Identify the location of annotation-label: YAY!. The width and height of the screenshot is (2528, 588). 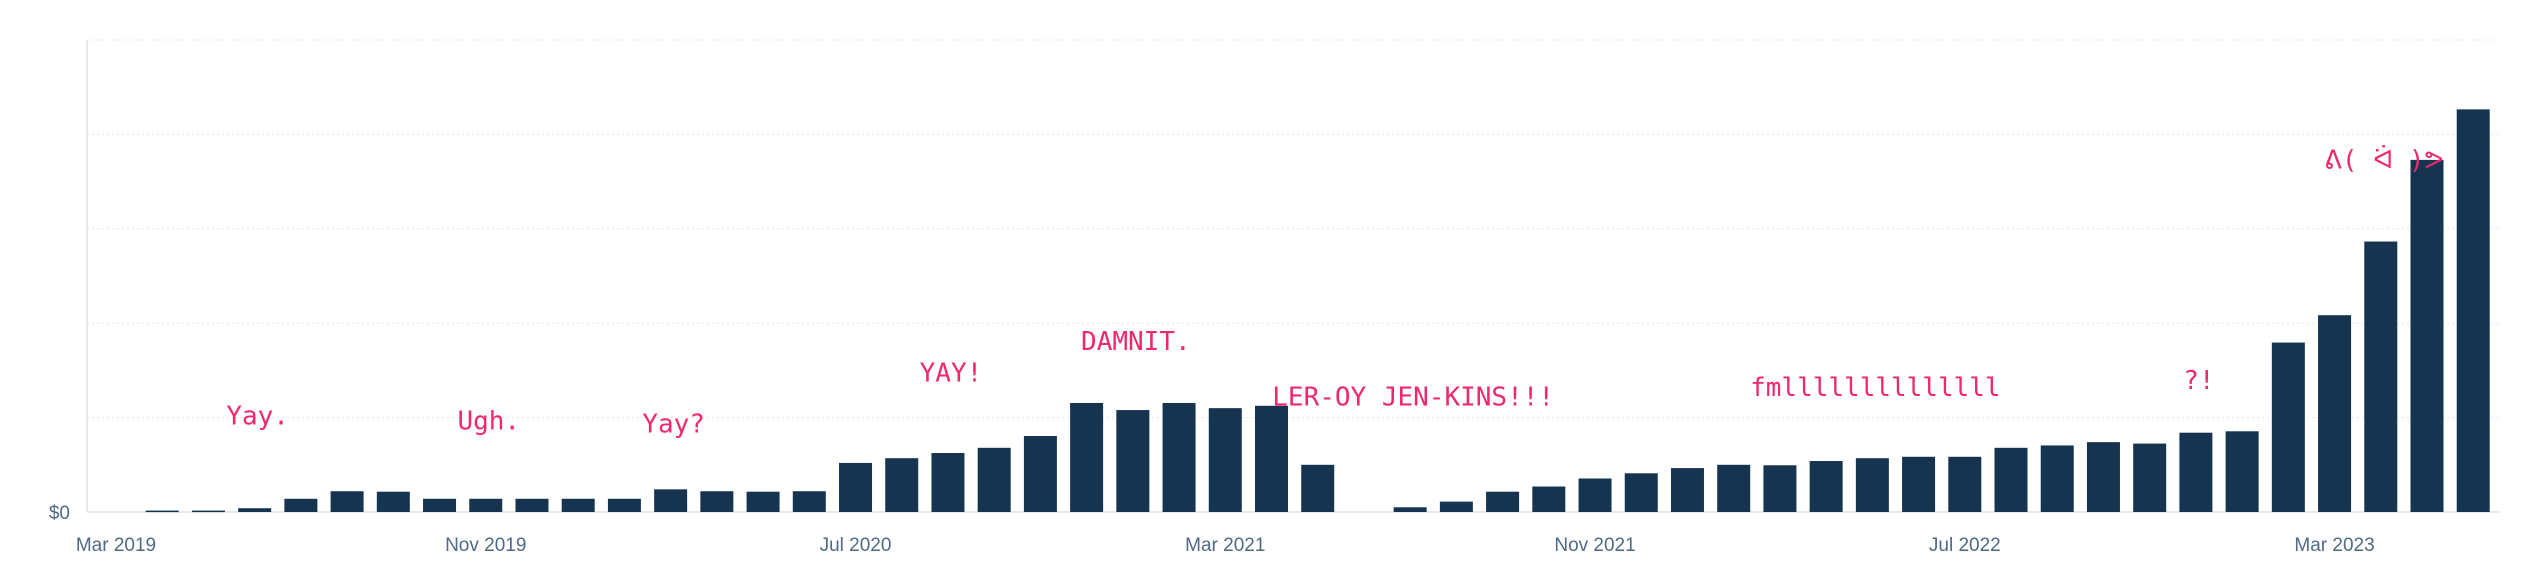
(951, 374).